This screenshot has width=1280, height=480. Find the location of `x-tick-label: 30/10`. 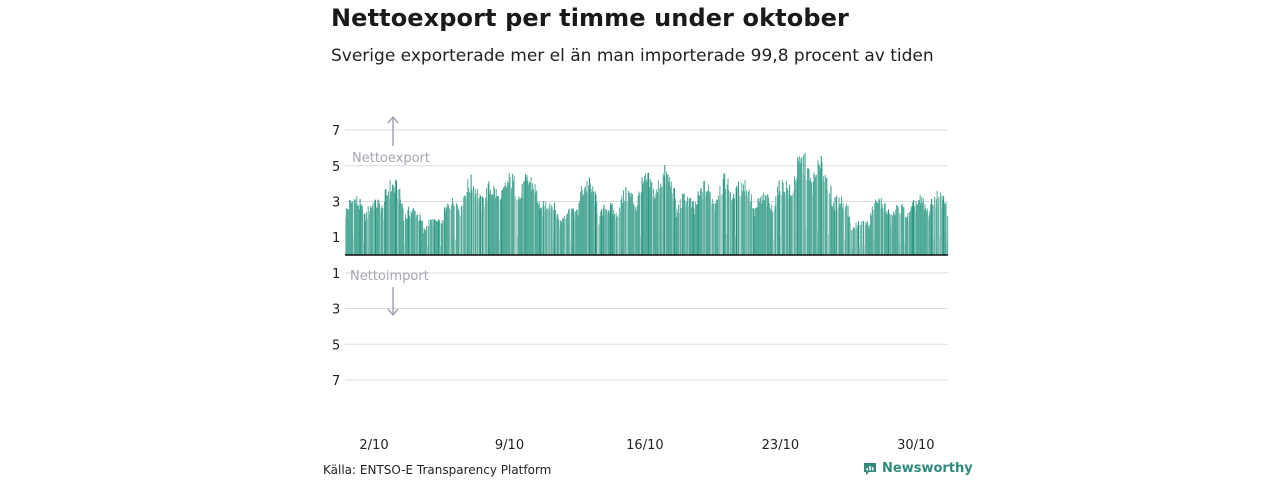

x-tick-label: 30/10 is located at coordinates (915, 445).